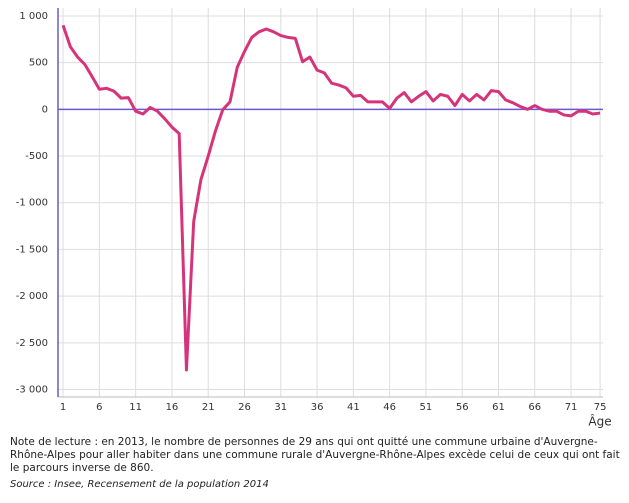 The height and width of the screenshot is (503, 629). Describe the element at coordinates (280, 407) in the screenshot. I see `x-tick-label: 31` at that location.